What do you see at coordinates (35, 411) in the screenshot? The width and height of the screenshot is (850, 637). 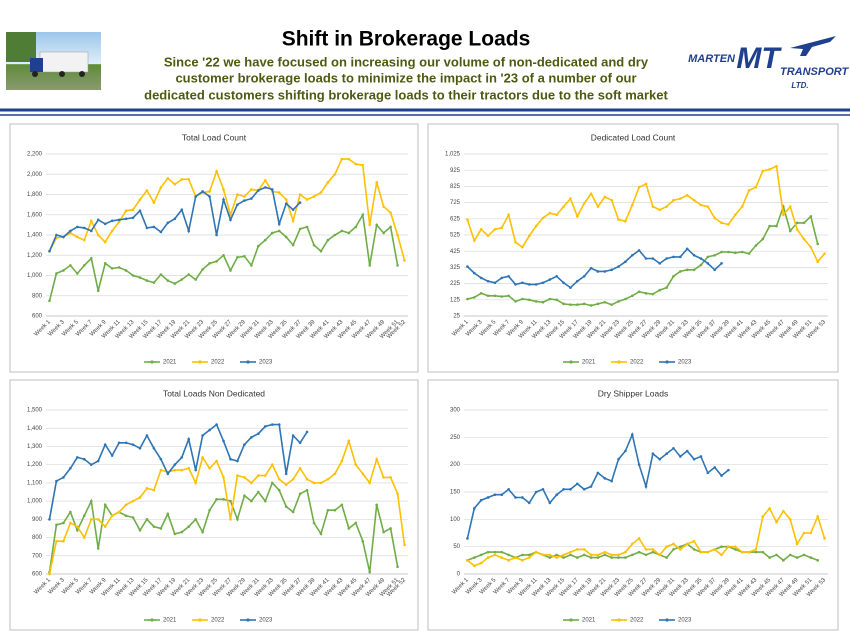 I see `y-tick-label: 1,500` at bounding box center [35, 411].